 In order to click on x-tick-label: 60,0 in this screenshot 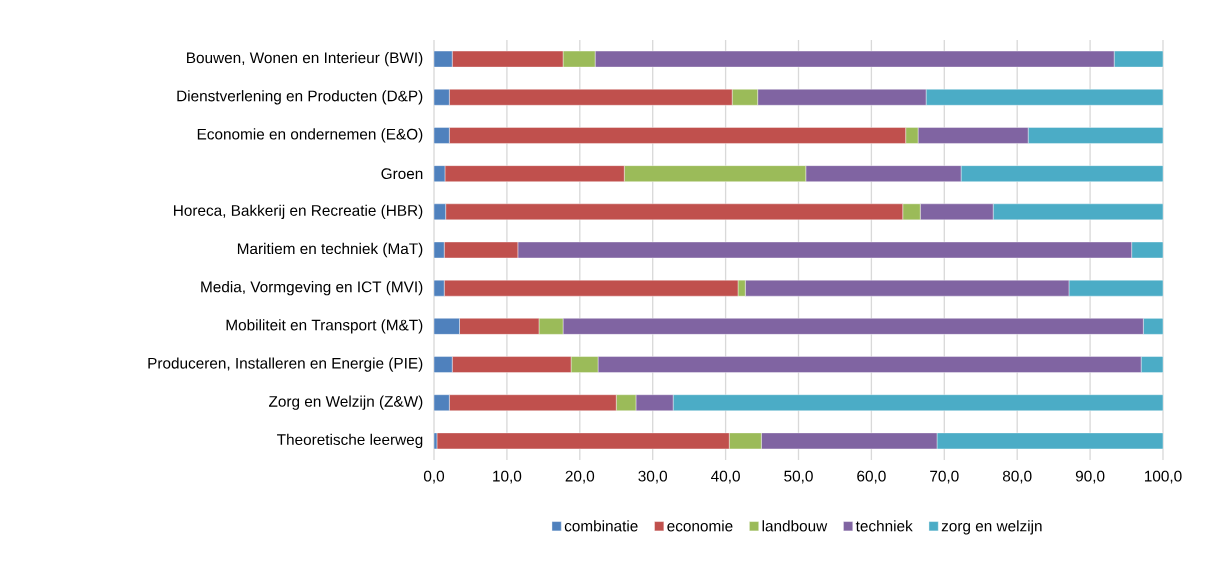, I will do `click(871, 477)`.